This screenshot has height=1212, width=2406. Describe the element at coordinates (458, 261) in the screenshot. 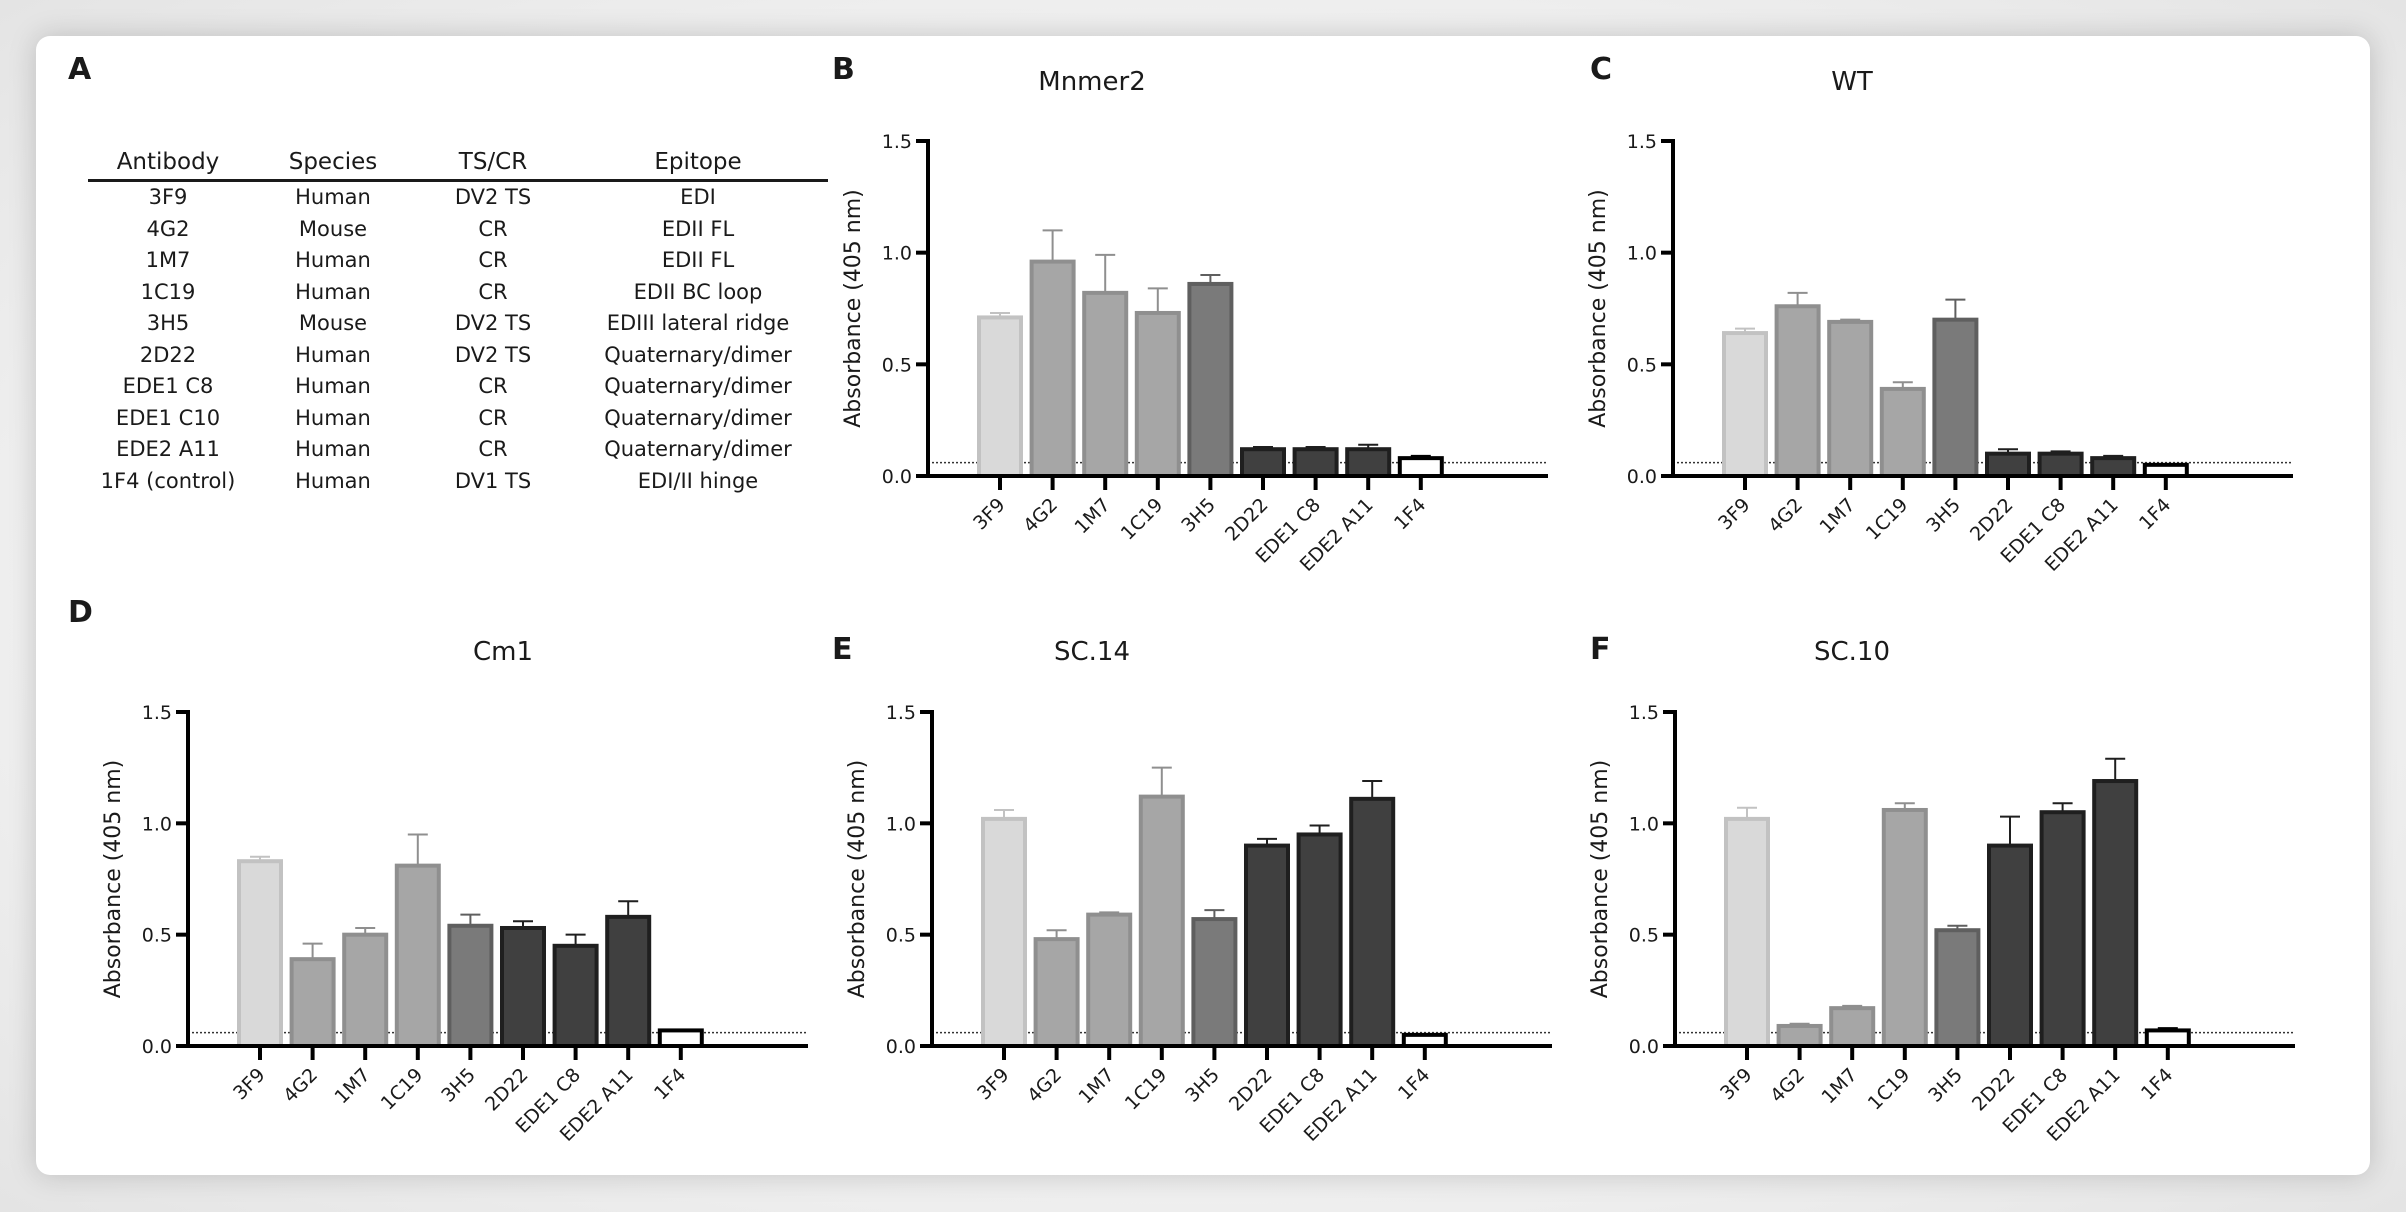

I see `table-row: 1M7 Human CR EDII FL` at that location.